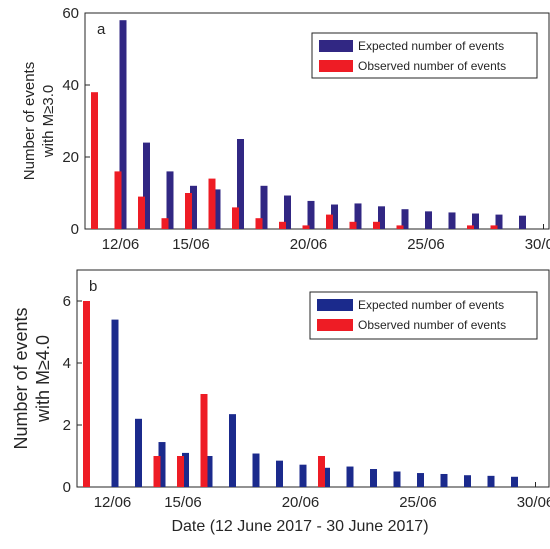  Describe the element at coordinates (67, 301) in the screenshot. I see `y-tick-label: 6` at that location.